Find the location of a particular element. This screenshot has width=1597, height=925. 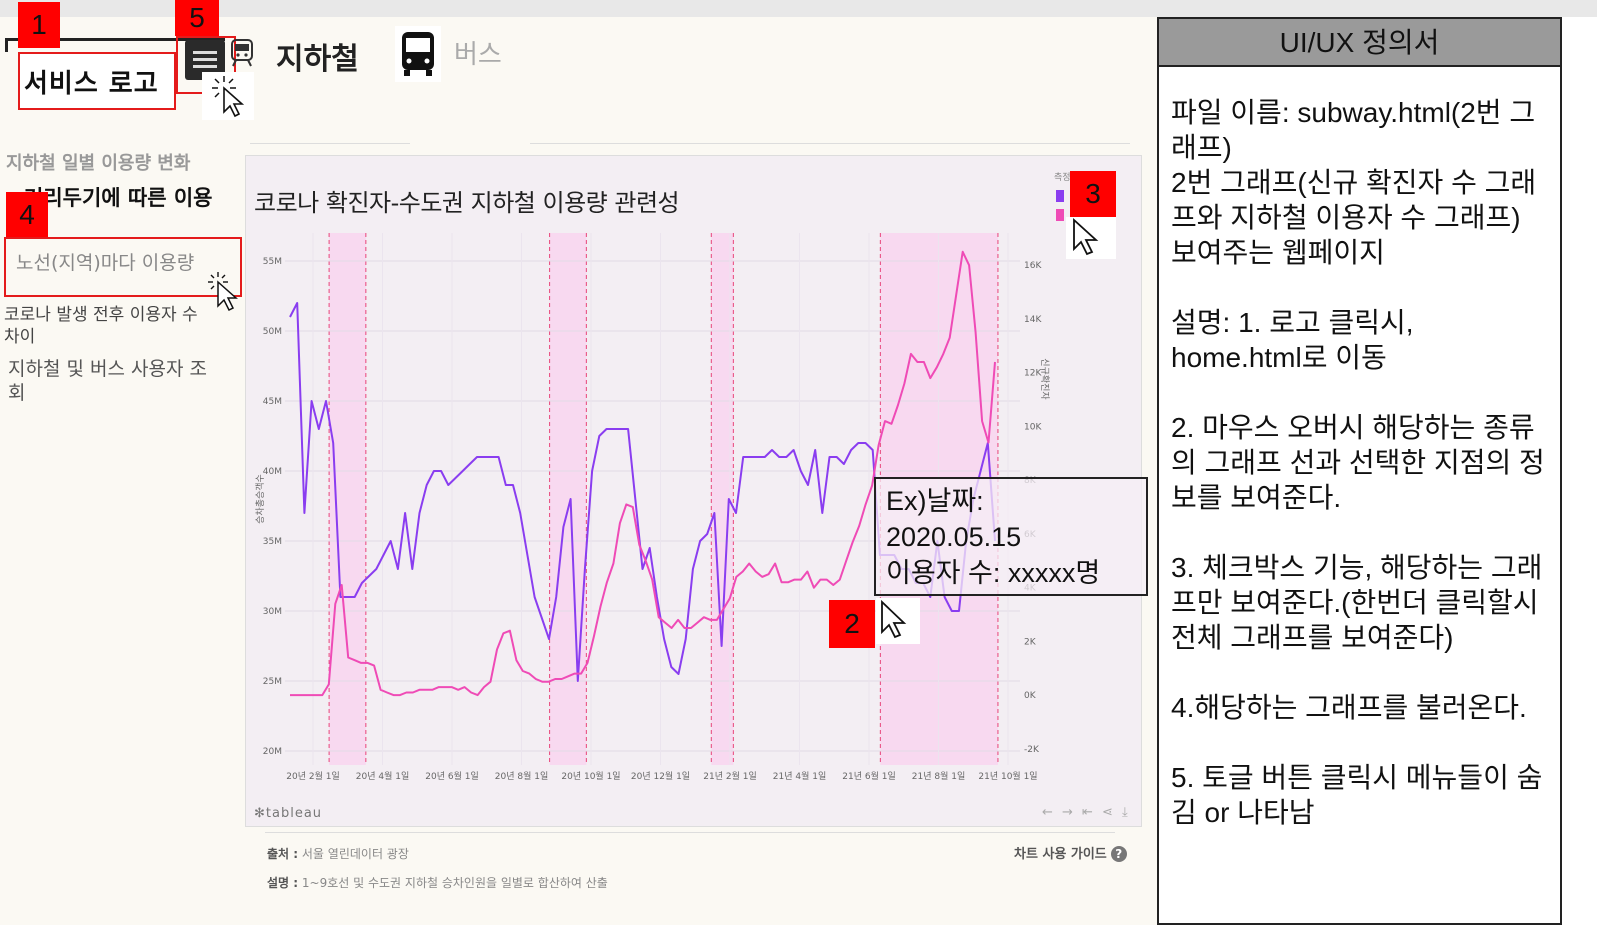

route-highlight-box is located at coordinates (123, 267).